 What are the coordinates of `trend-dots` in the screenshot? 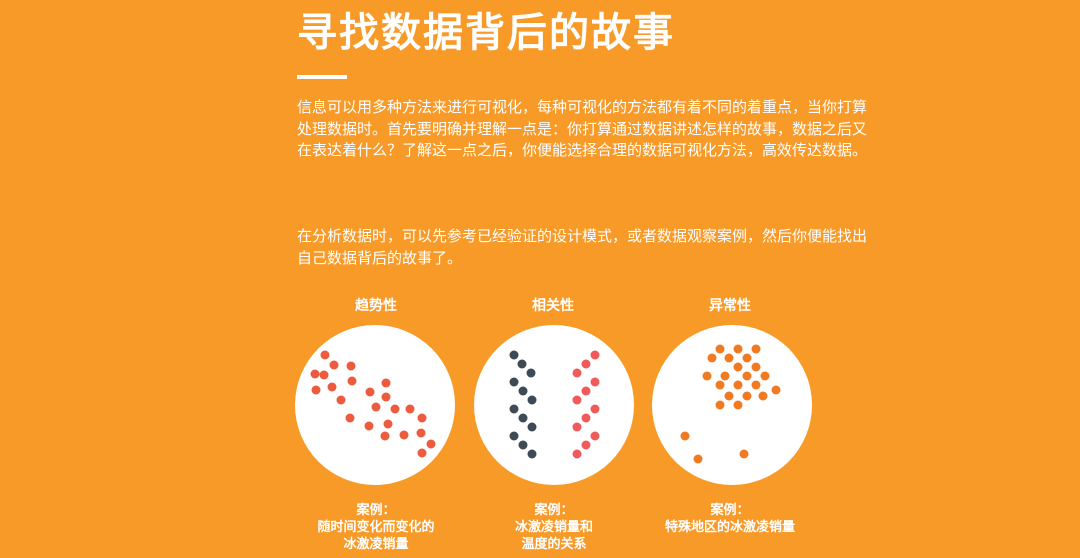 It's located at (373, 404).